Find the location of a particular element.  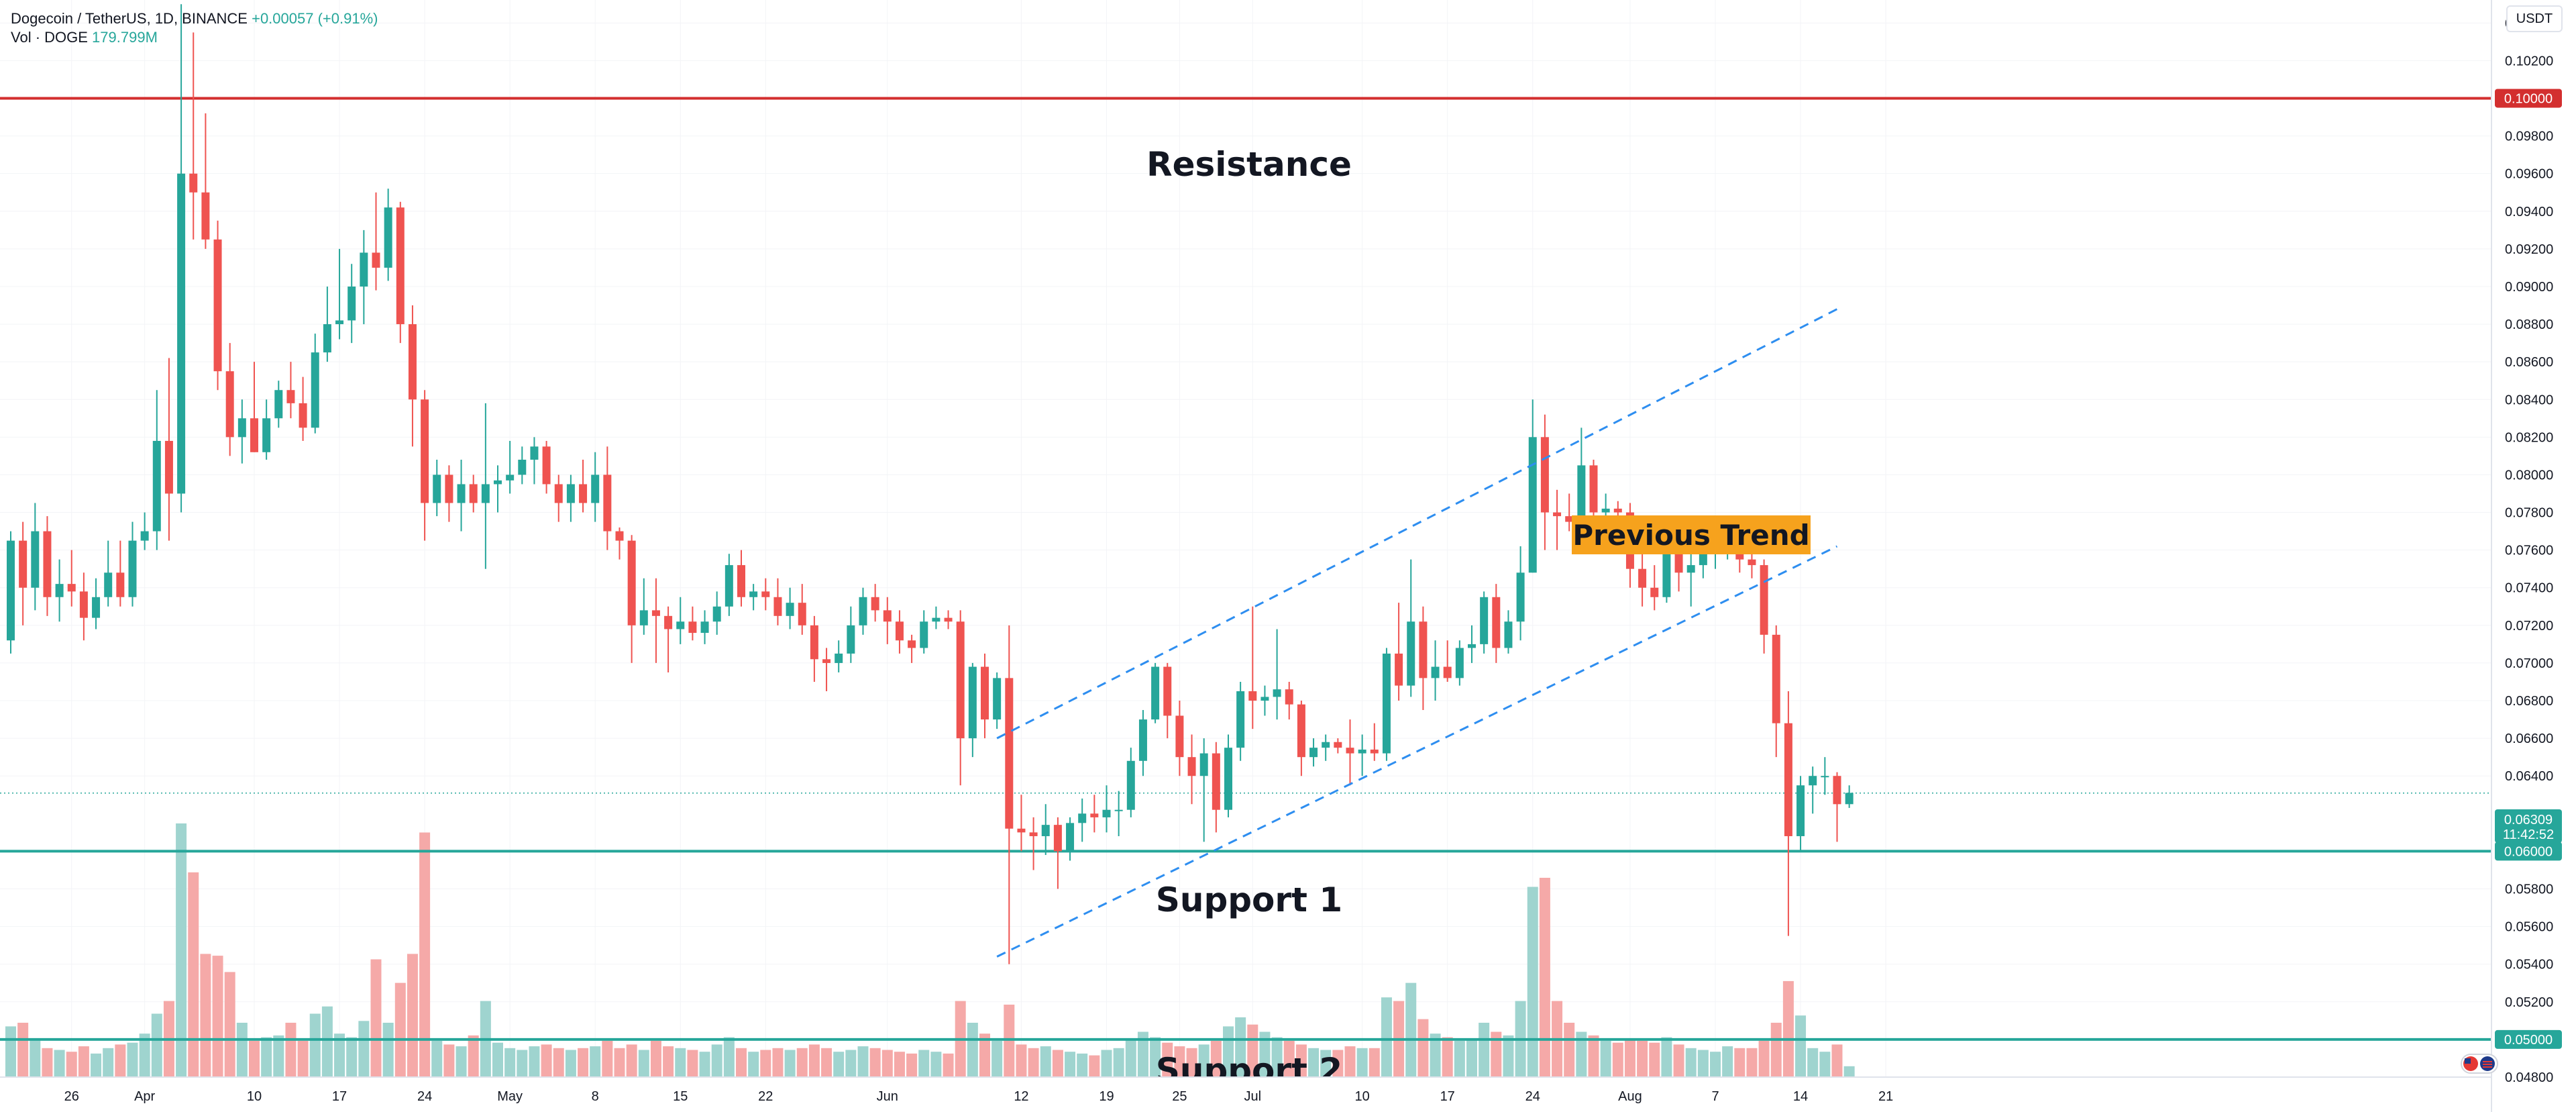

last-price-tag is located at coordinates (2528, 826).